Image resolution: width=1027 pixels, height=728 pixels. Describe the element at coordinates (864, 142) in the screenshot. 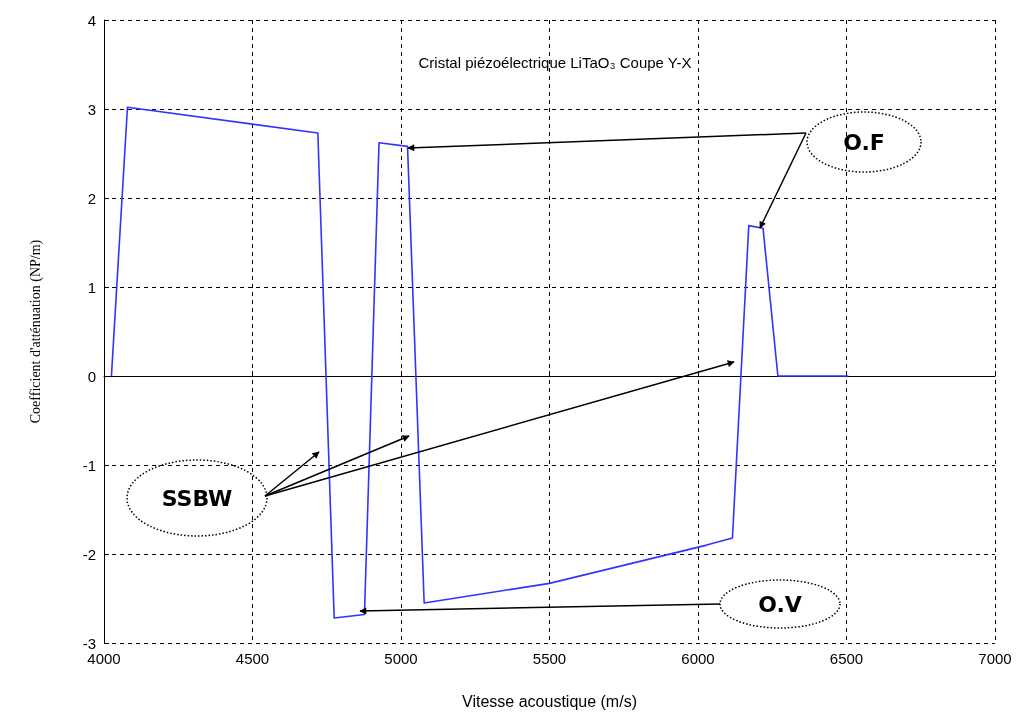

I see `annotation: O.F` at that location.